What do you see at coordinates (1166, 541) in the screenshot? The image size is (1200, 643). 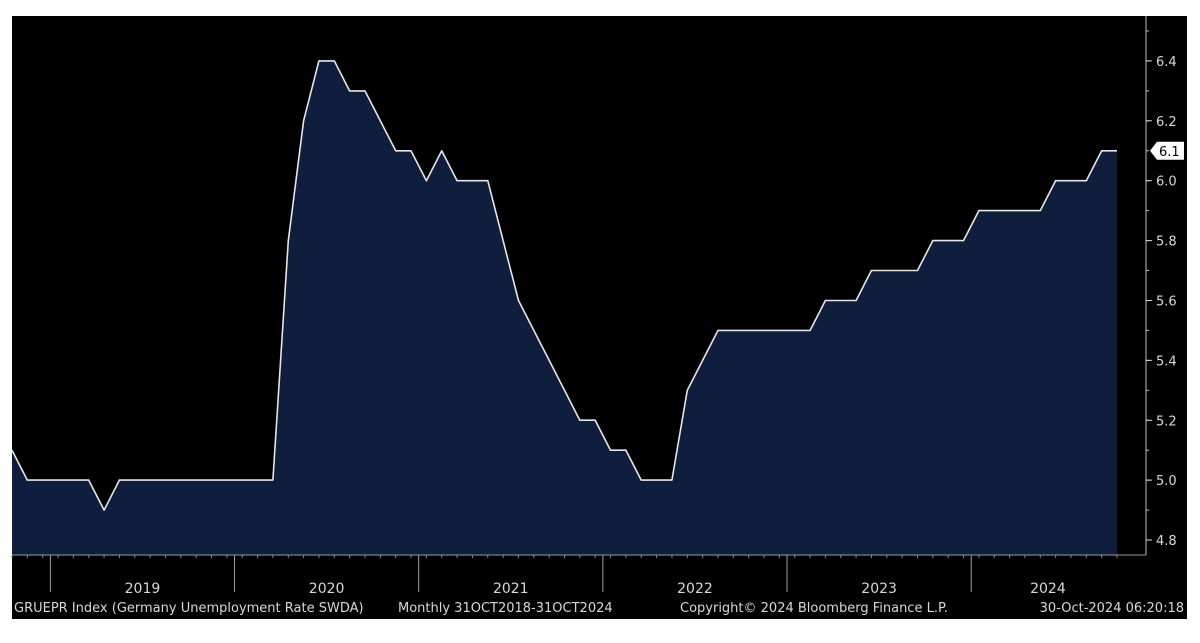 I see `y-tick-label: 4.8` at bounding box center [1166, 541].